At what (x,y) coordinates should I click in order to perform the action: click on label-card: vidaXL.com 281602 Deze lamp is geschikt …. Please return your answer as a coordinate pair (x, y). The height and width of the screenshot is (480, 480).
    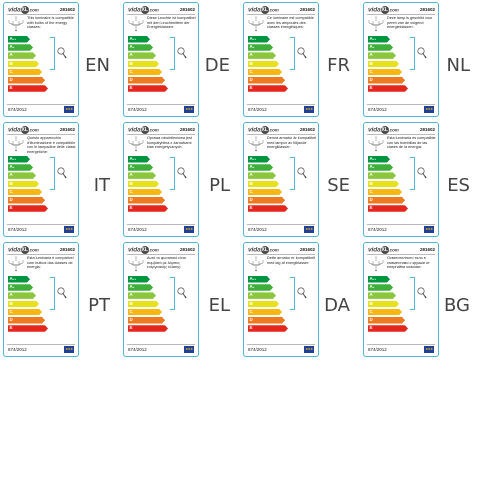
    Looking at the image, I should click on (401, 59).